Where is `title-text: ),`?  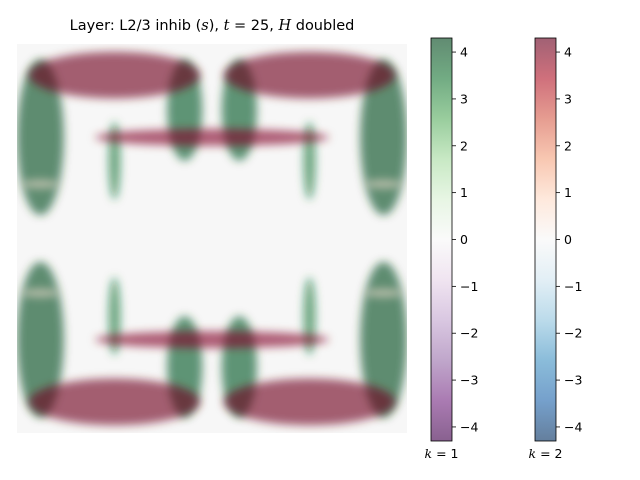 title-text: ), is located at coordinates (216, 26).